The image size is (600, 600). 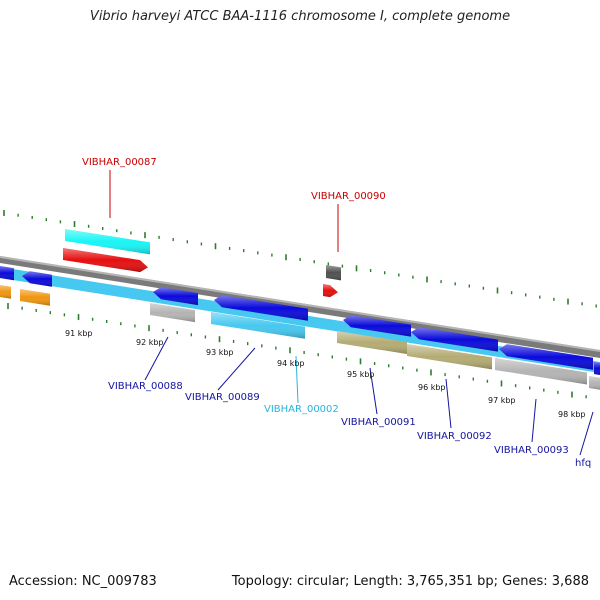 I want to click on gene-blue-arrow-2-shading, so click(x=175, y=296).